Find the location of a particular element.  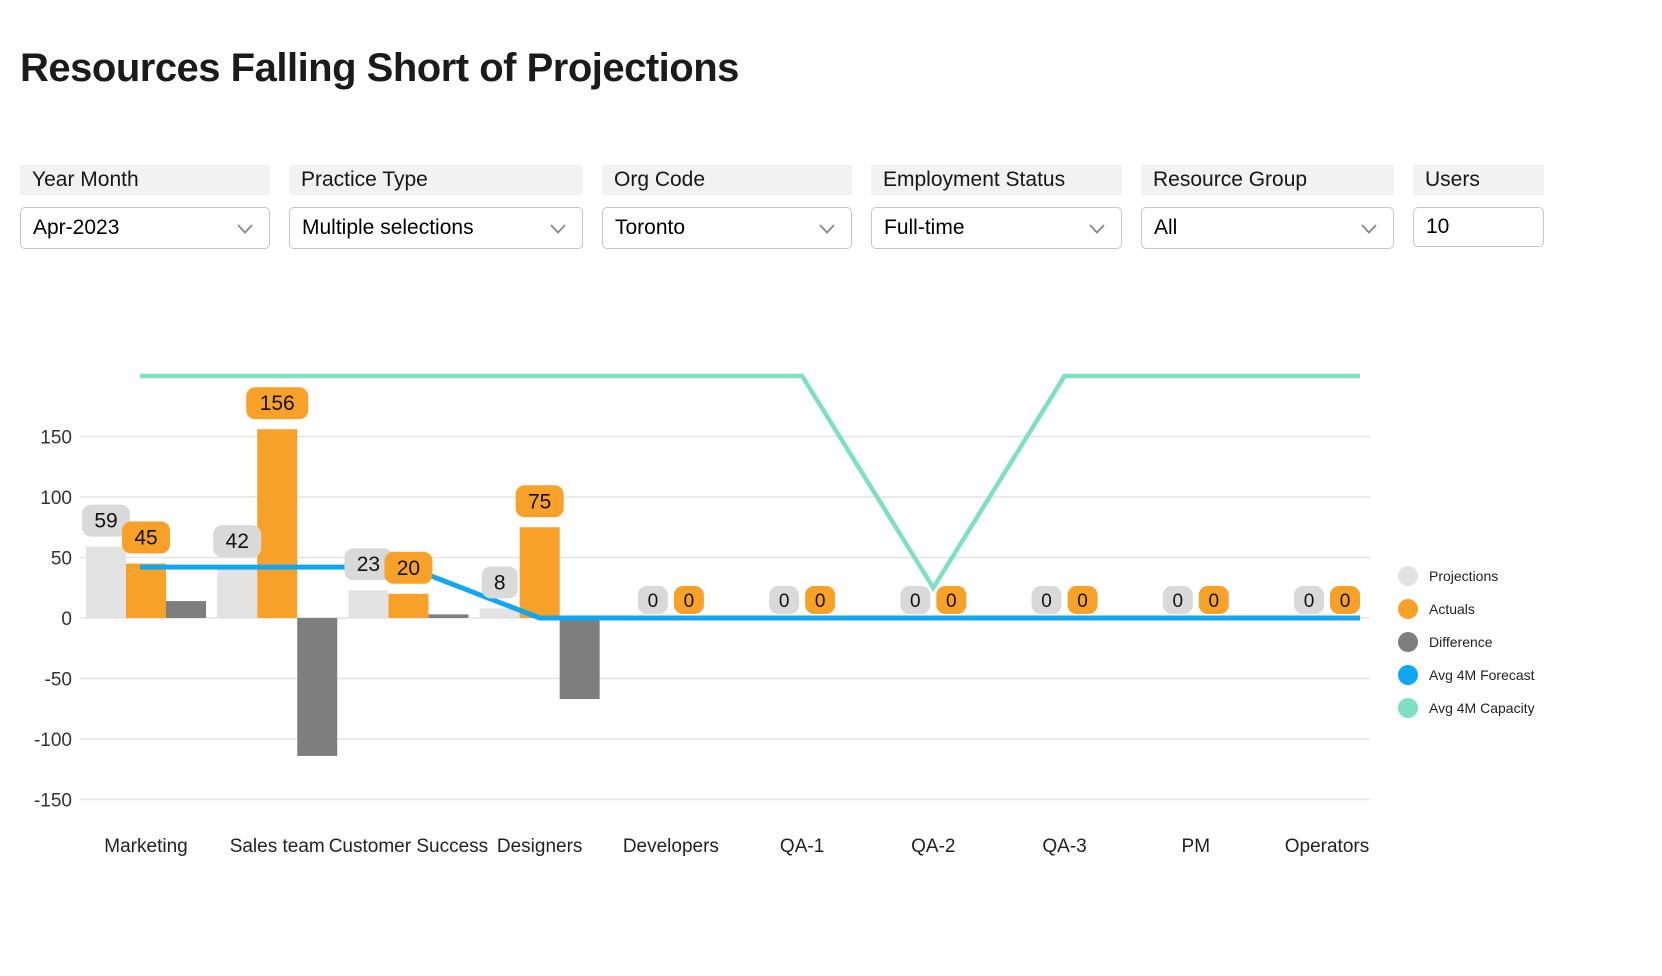

legend-item-actuals: Actuals is located at coordinates (1466, 609).